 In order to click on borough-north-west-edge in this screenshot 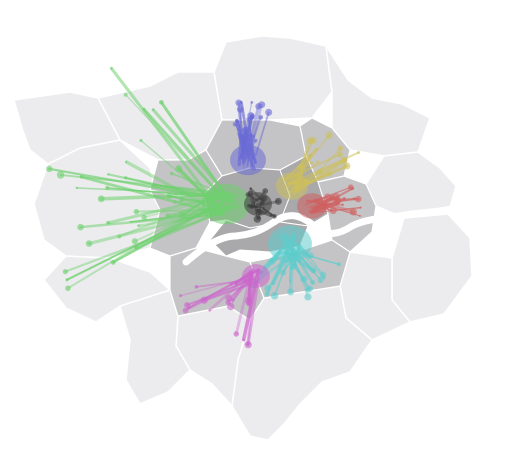, I will do `click(67, 128)`.